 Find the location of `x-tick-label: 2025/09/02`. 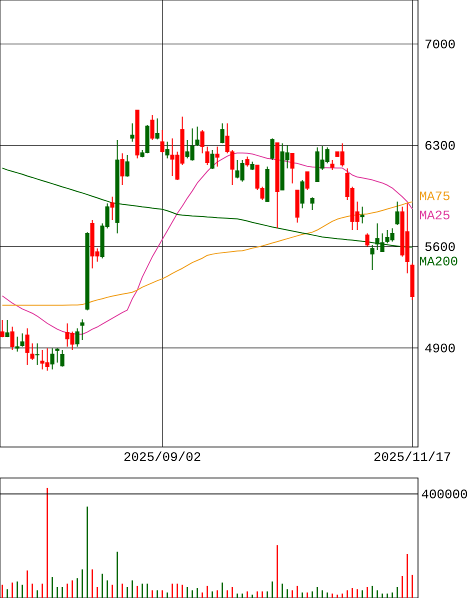

x-tick-label: 2025/09/02 is located at coordinates (162, 457).